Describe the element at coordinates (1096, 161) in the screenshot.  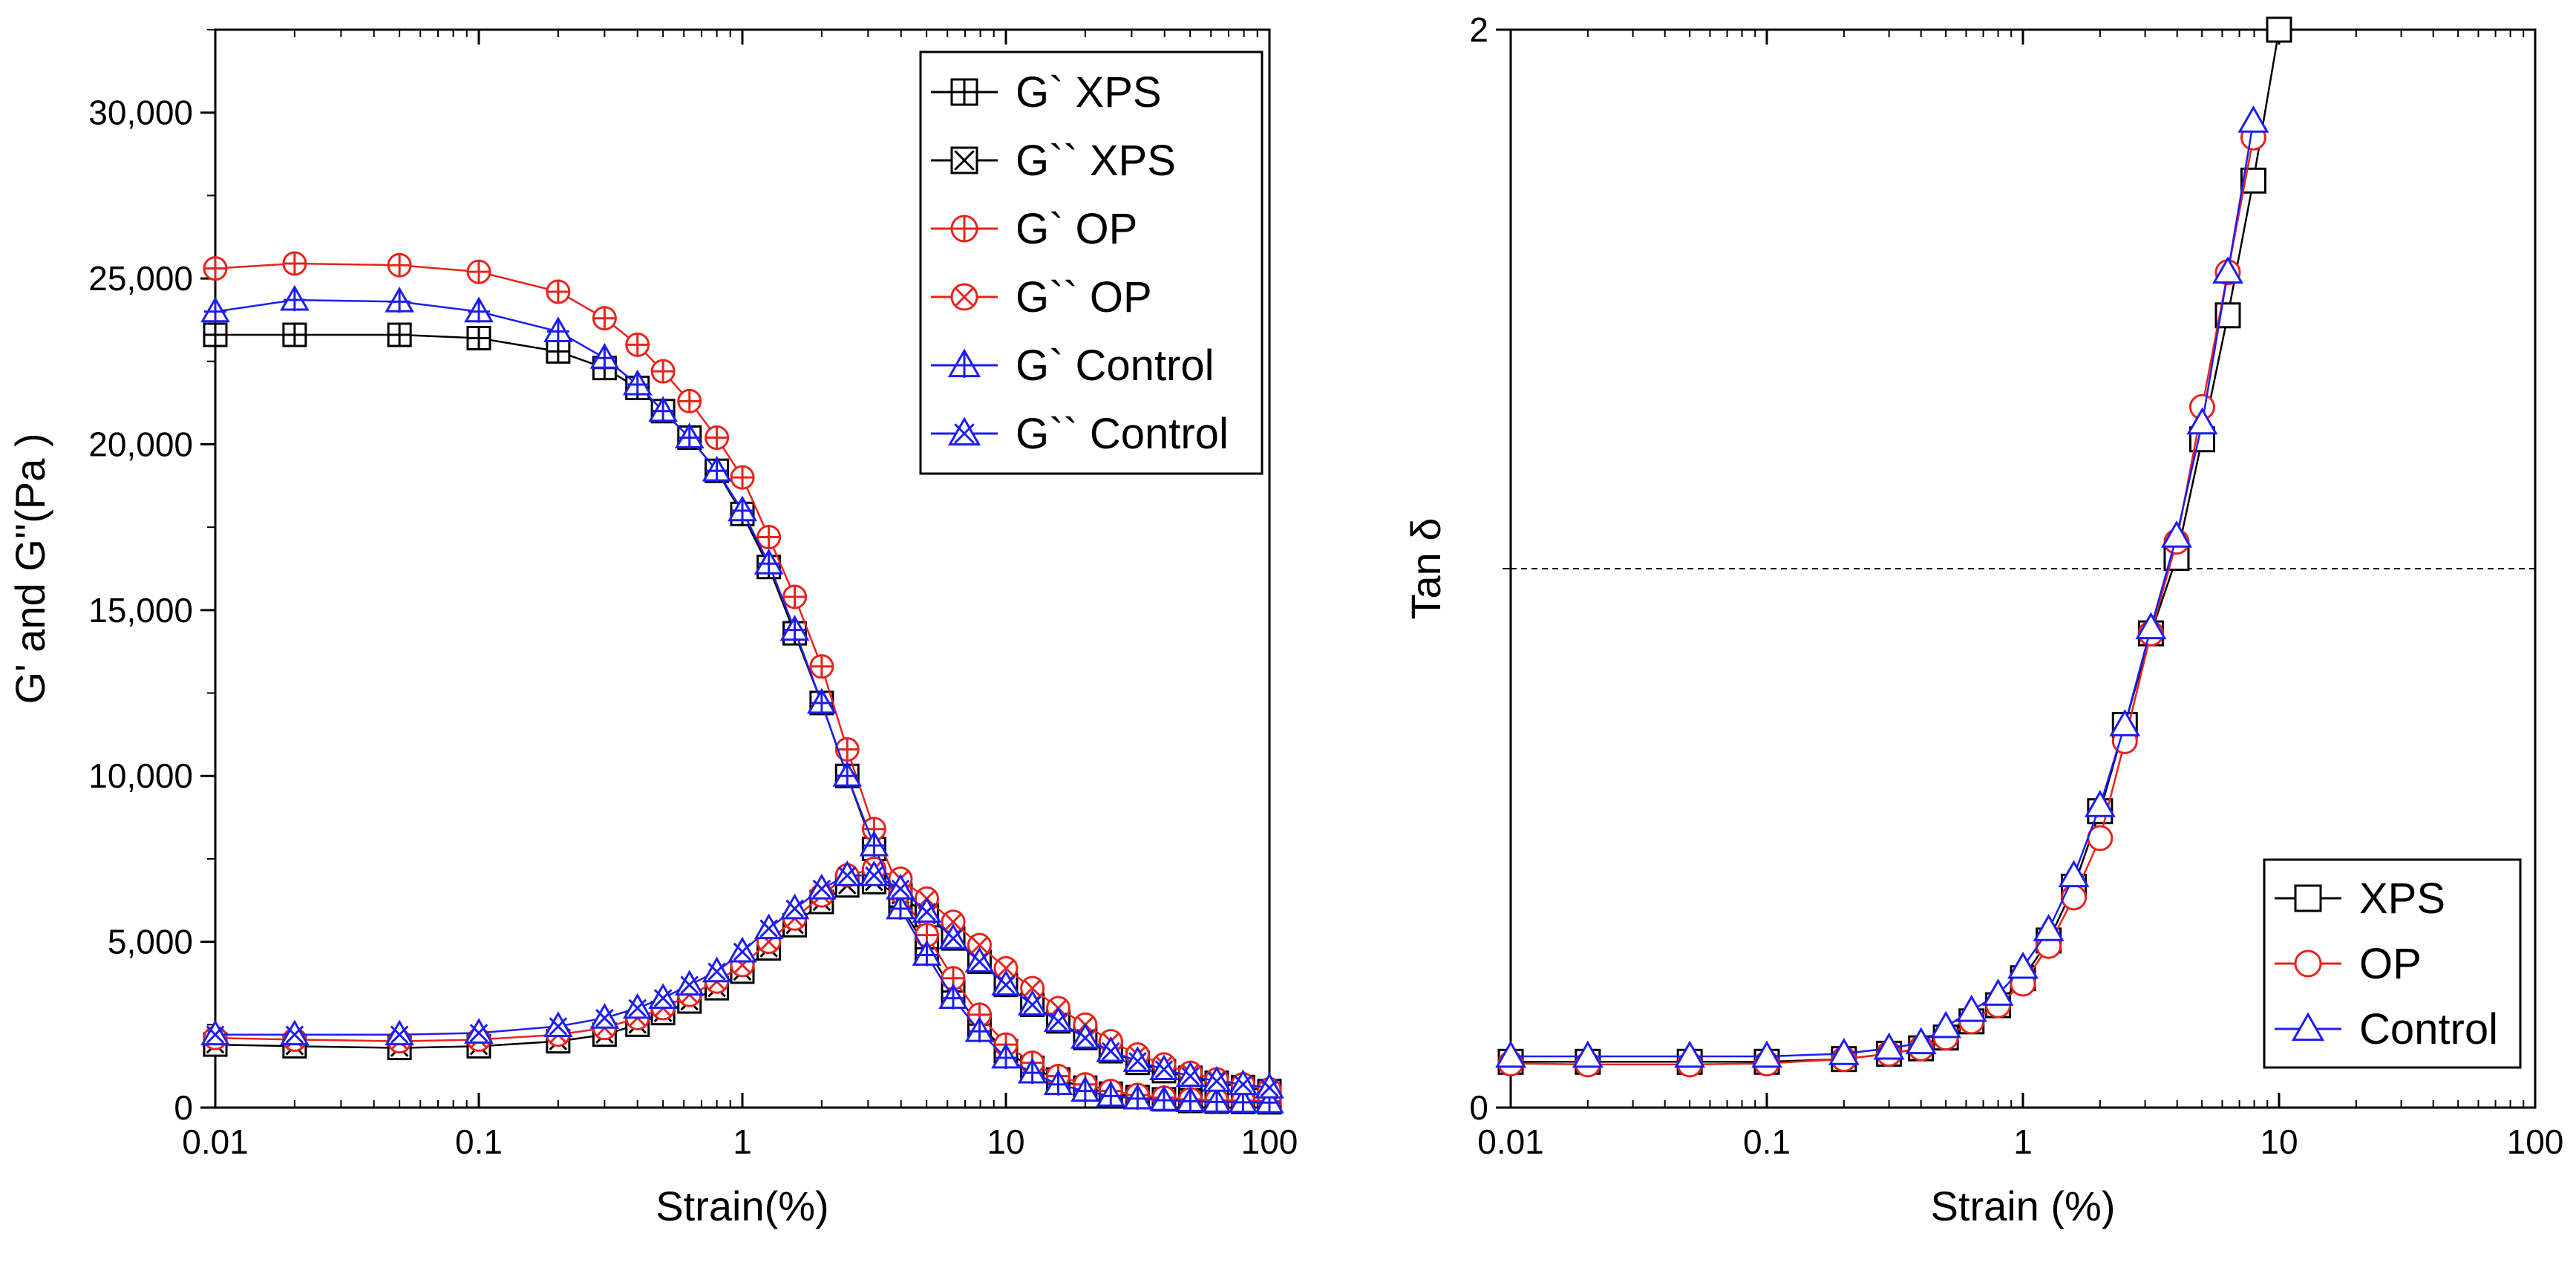
I see `legend-label: G`` XPS` at that location.